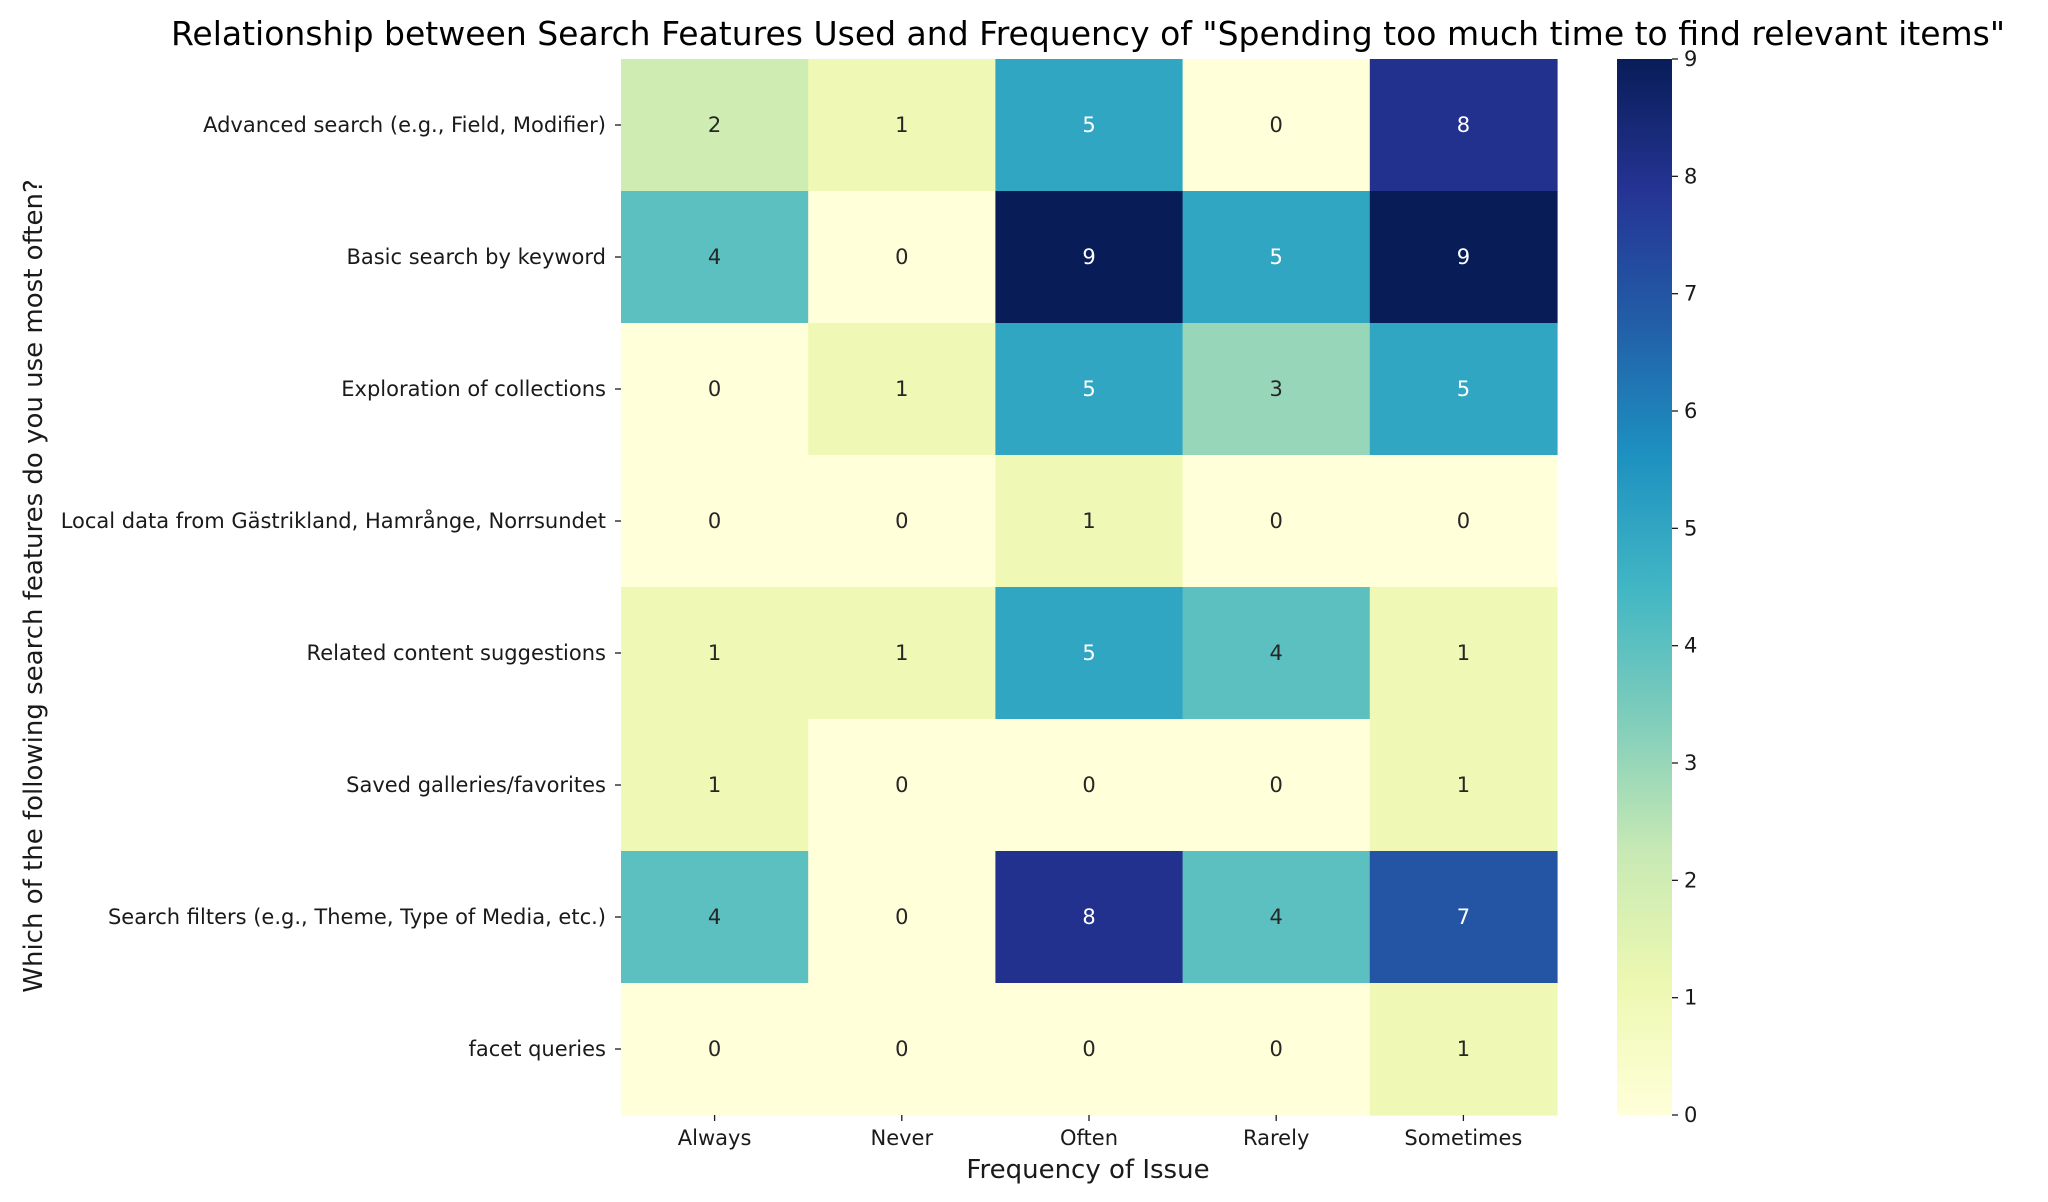 The height and width of the screenshot is (1202, 2048). I want to click on x-axis: Always Never Often Rarely Sometimes, so click(1100, 1132).